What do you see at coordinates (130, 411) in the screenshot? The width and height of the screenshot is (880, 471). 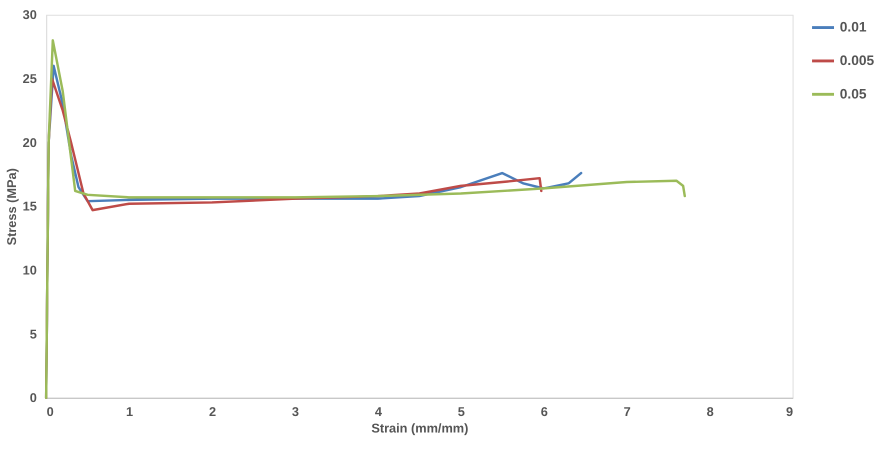 I see `x-tick-label: 1` at bounding box center [130, 411].